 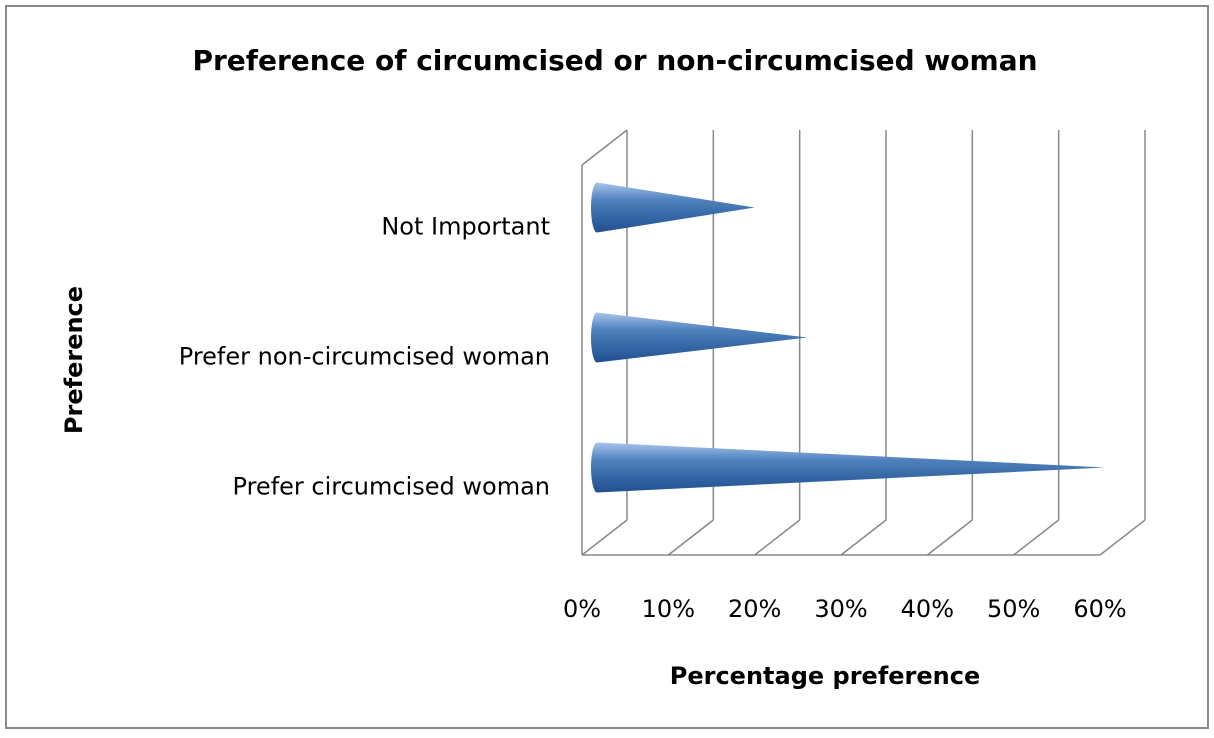 I want to click on x-tick-label: 20%, so click(x=754, y=609).